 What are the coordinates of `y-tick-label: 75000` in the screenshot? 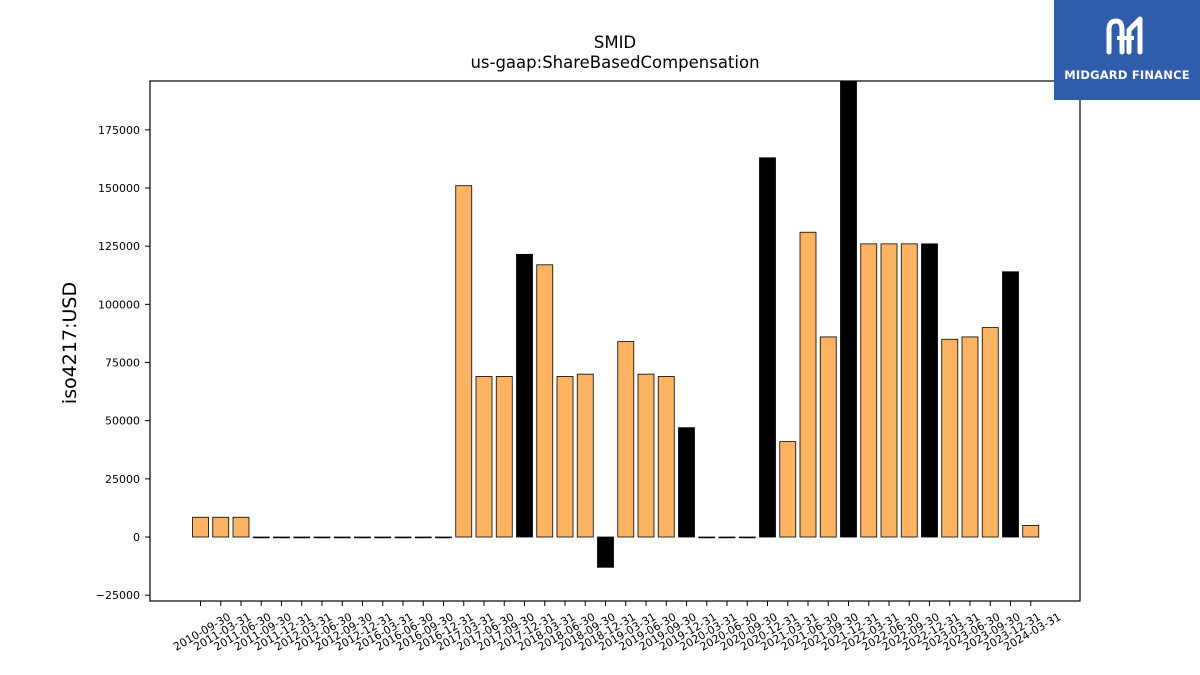 It's located at (122, 363).